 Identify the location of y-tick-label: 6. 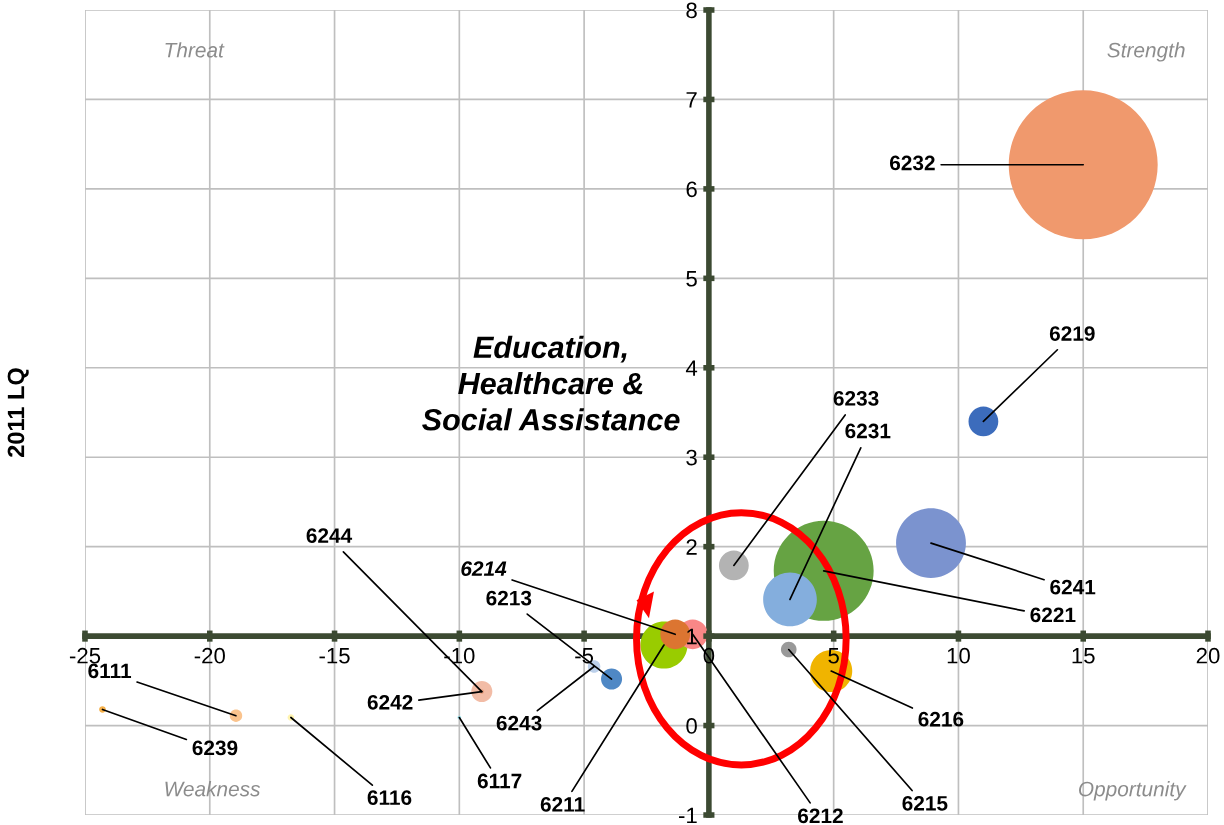
(691, 189).